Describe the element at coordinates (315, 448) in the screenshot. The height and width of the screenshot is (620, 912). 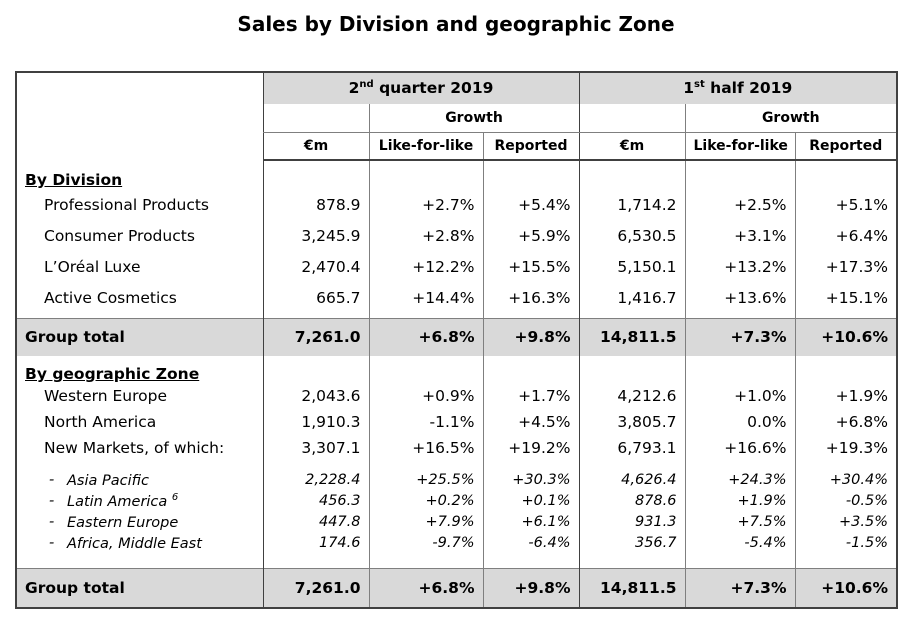
I see `cell-q2-em: 3,307.1` at that location.